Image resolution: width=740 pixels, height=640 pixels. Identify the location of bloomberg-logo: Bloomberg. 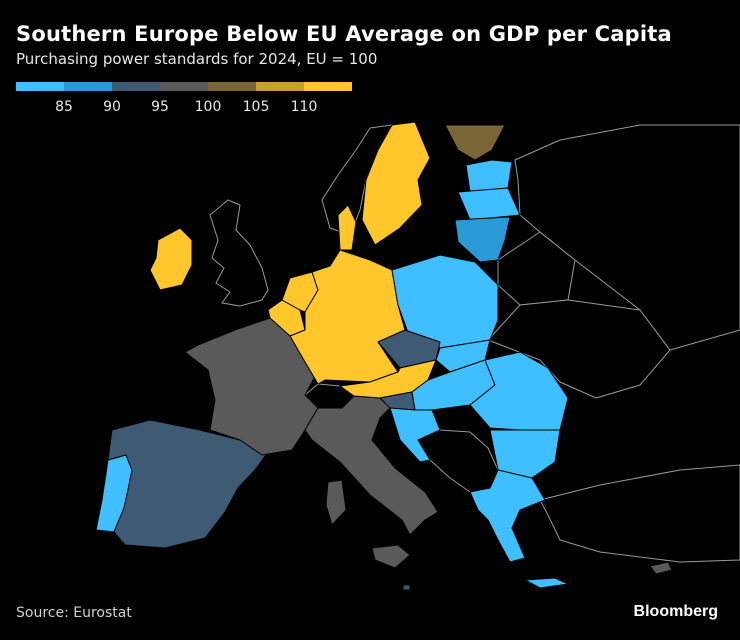
(675, 611).